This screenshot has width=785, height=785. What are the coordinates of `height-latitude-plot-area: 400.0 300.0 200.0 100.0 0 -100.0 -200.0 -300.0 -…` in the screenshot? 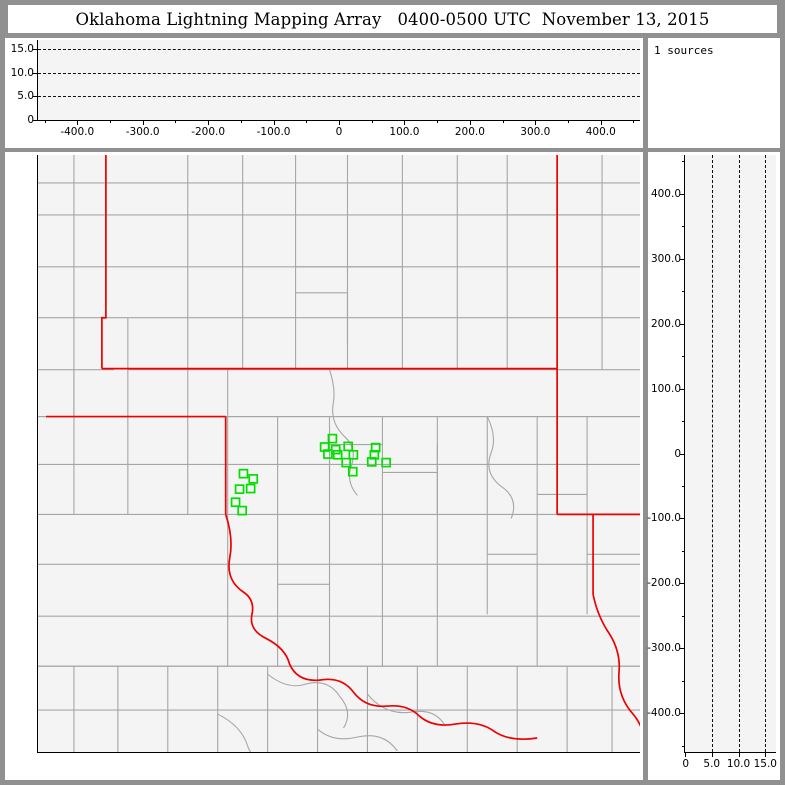 It's located at (712, 462).